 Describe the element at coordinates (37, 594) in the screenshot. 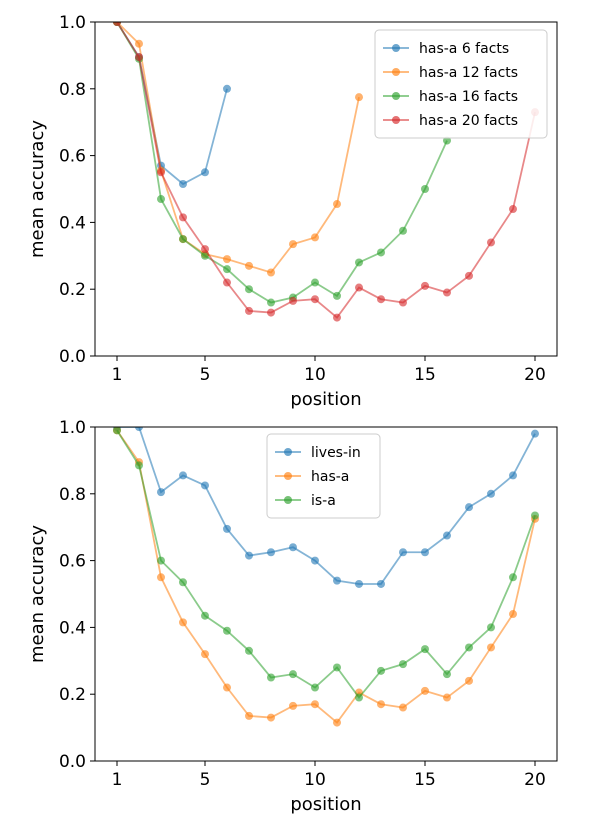

I see `y-axis-label: mean accuracy` at that location.